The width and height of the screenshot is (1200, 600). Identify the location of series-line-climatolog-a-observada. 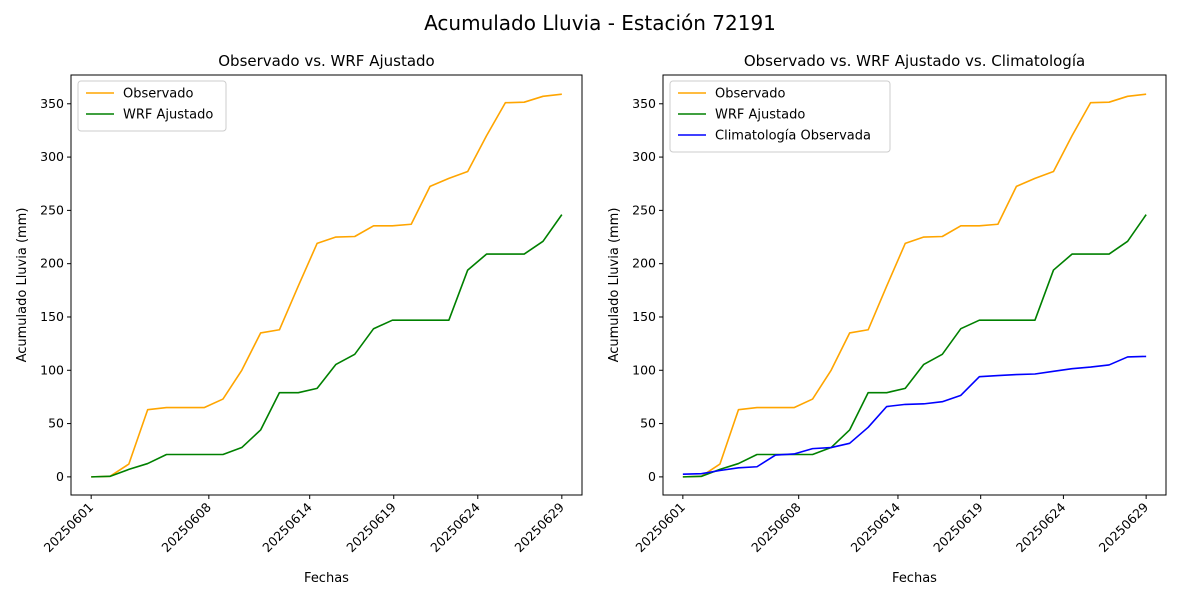
(914, 415).